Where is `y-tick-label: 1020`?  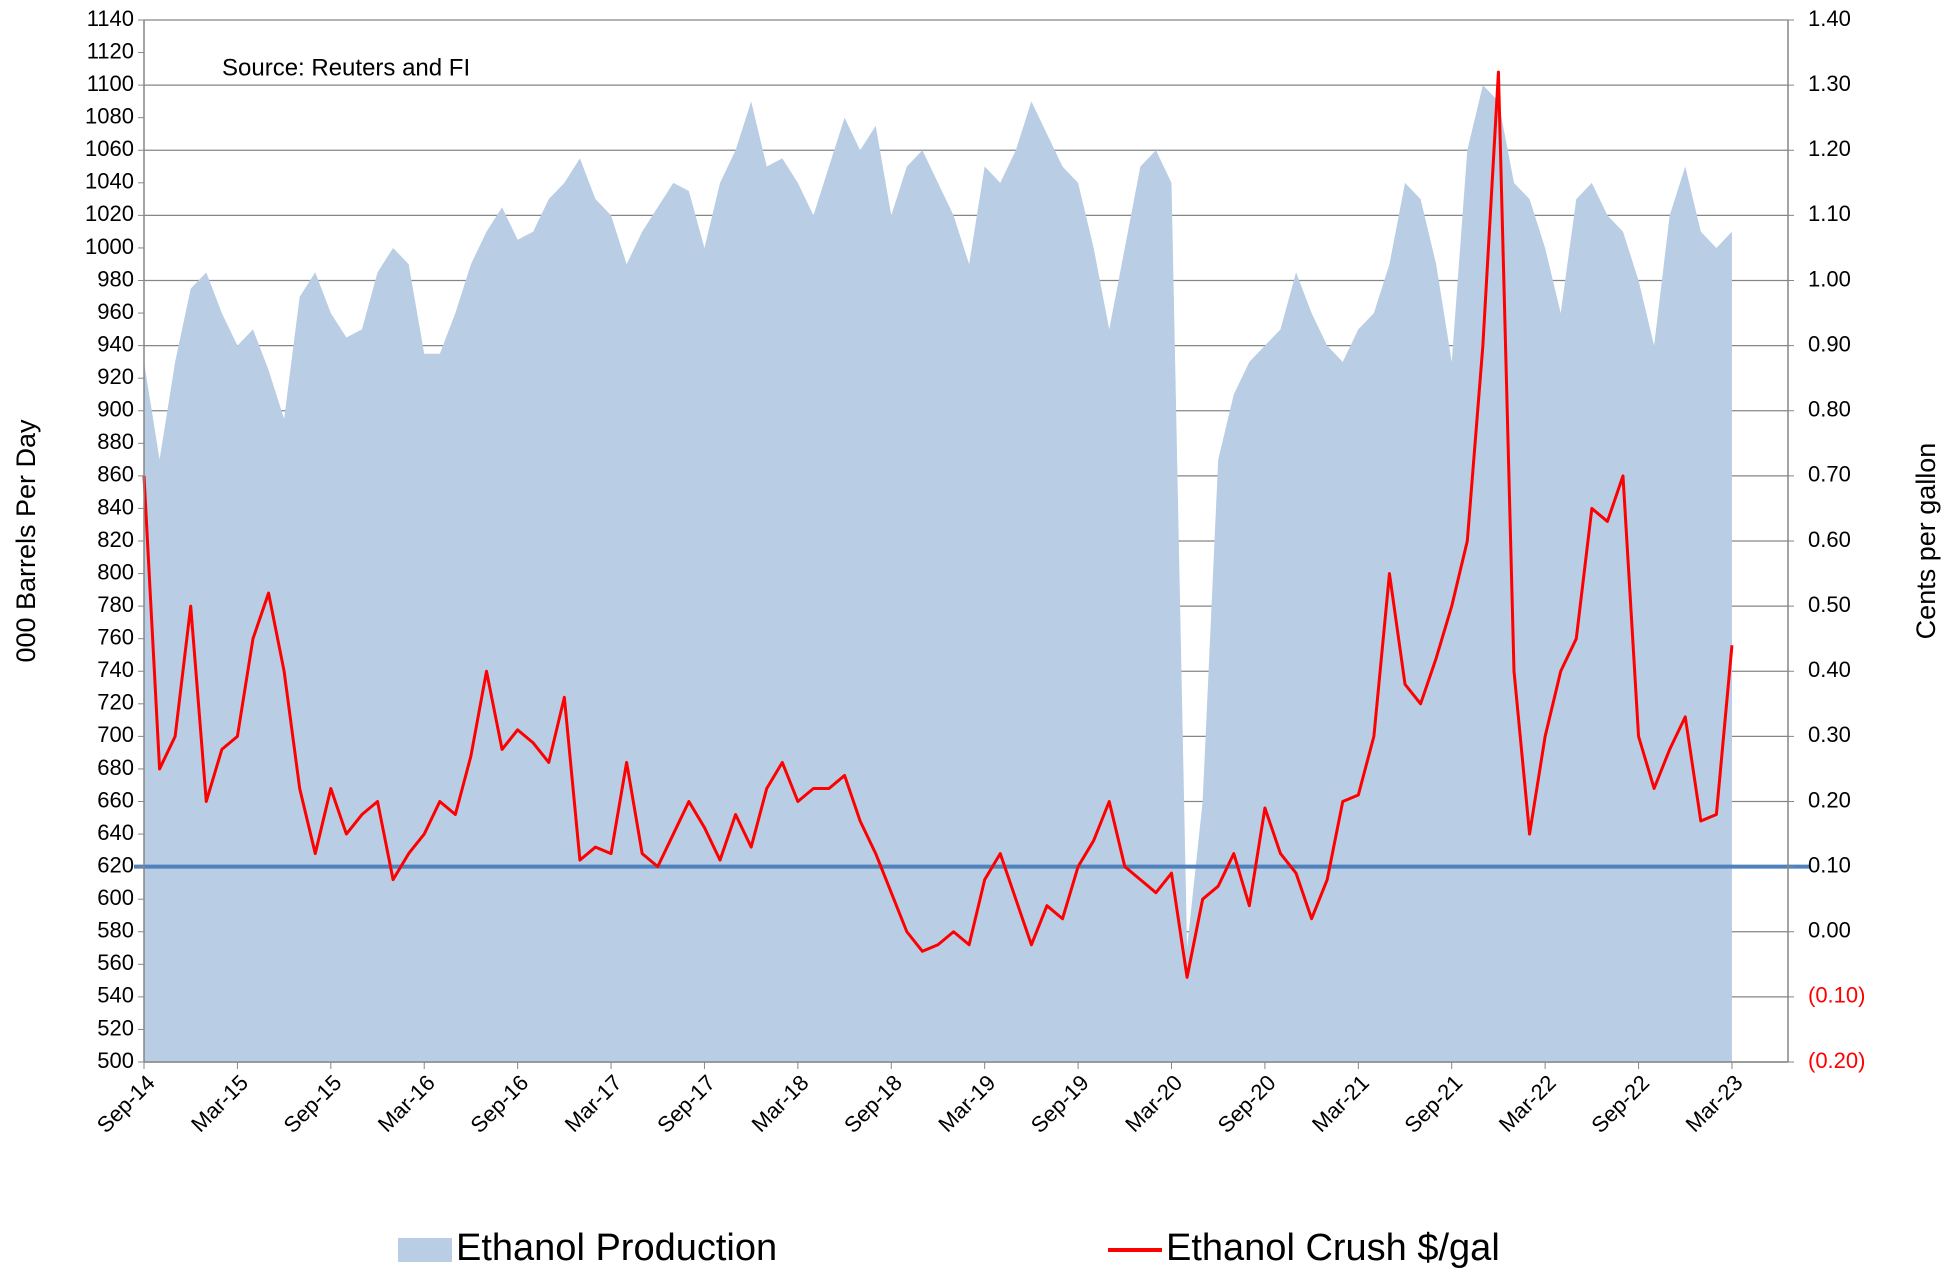 y-tick-label: 1020 is located at coordinates (109, 213).